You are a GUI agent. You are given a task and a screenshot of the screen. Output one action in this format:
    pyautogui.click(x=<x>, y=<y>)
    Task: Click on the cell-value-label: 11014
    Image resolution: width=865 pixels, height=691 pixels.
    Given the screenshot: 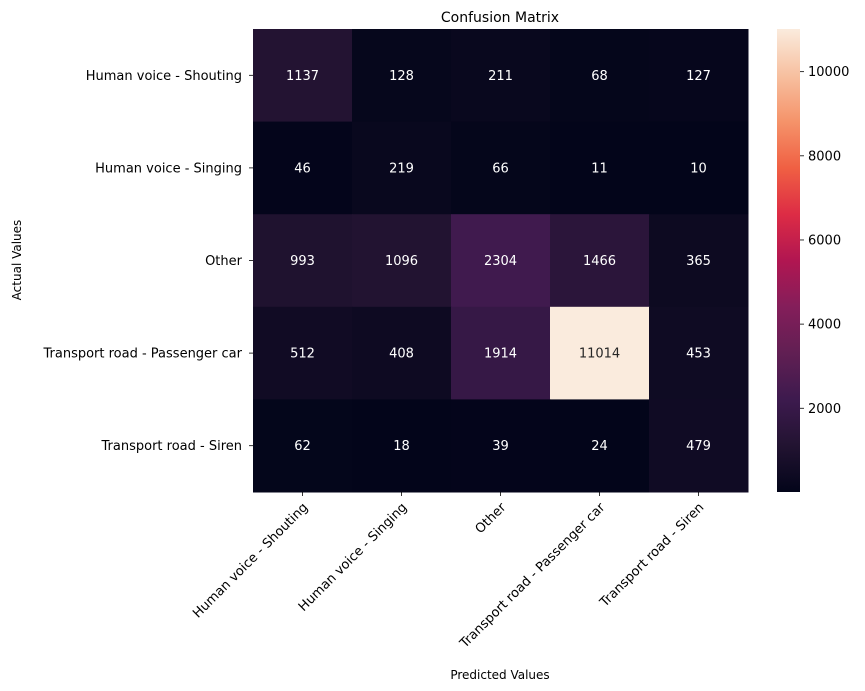 What is the action you would take?
    pyautogui.click(x=599, y=354)
    